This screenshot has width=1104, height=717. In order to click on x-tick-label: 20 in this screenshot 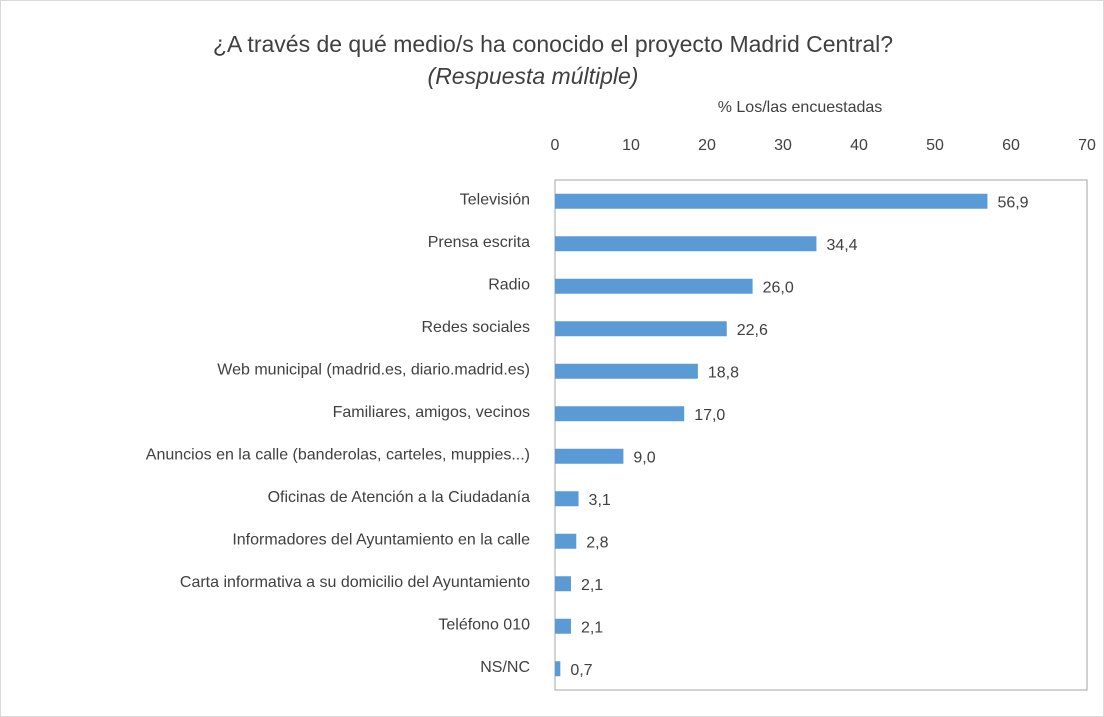, I will do `click(707, 145)`.